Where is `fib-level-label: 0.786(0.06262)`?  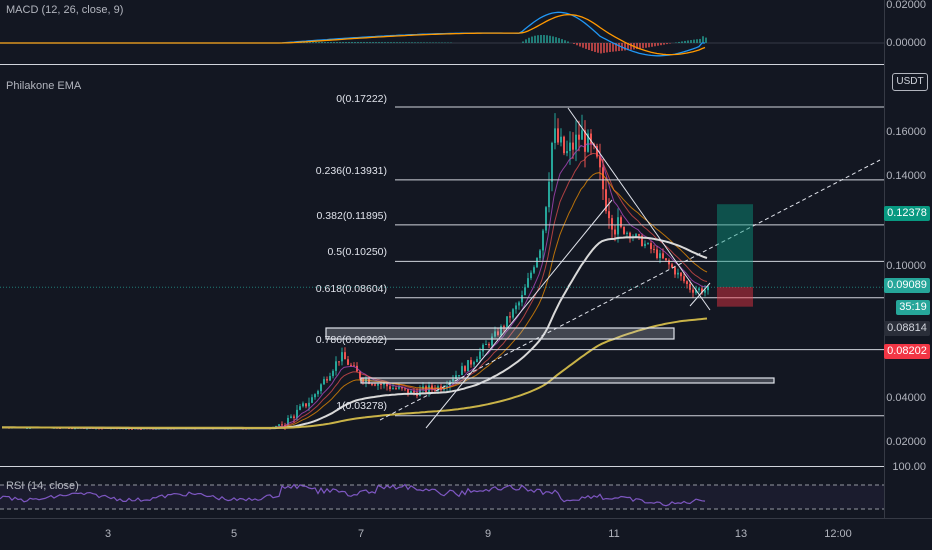 fib-level-label: 0.786(0.06262) is located at coordinates (351, 340).